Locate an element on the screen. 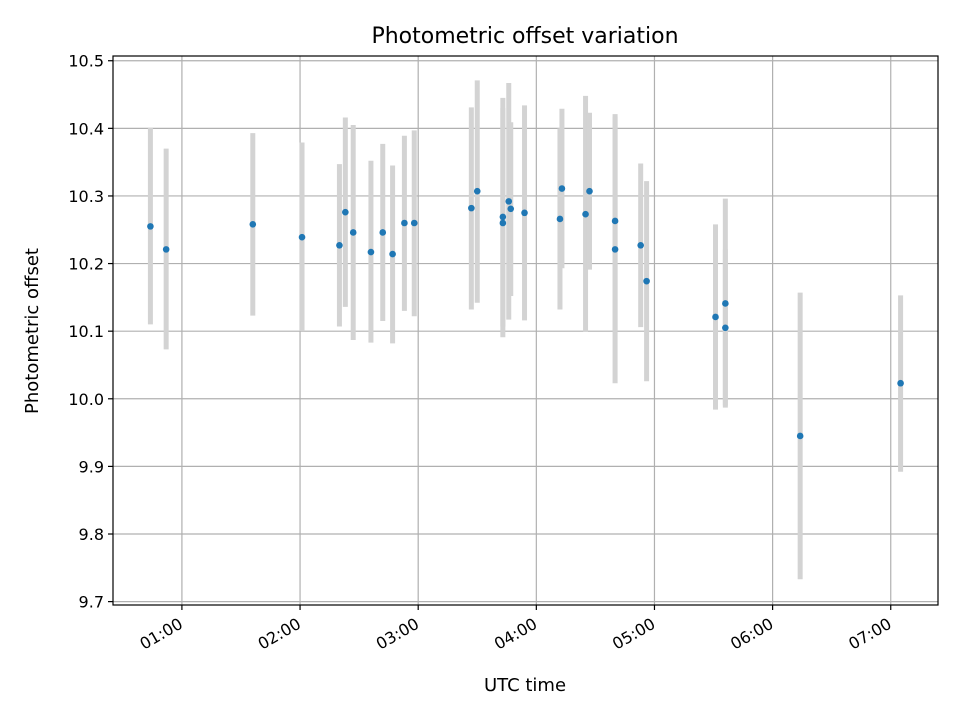 This screenshot has height=720, width=960. y-tick-label: 10.5 is located at coordinates (86, 61).